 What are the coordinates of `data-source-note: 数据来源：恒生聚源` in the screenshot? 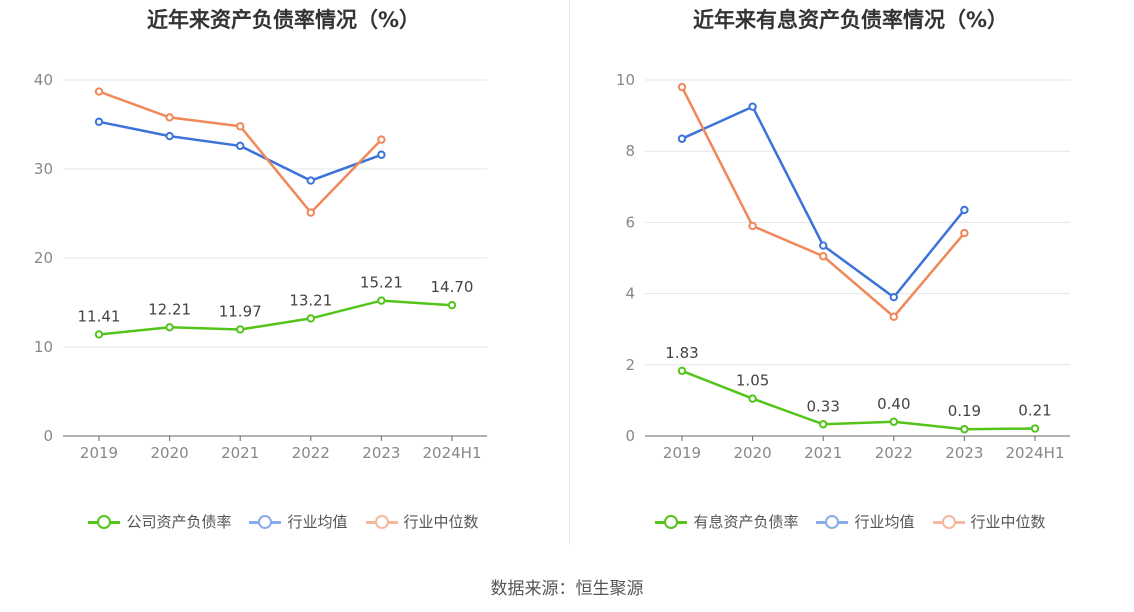 It's located at (567, 589).